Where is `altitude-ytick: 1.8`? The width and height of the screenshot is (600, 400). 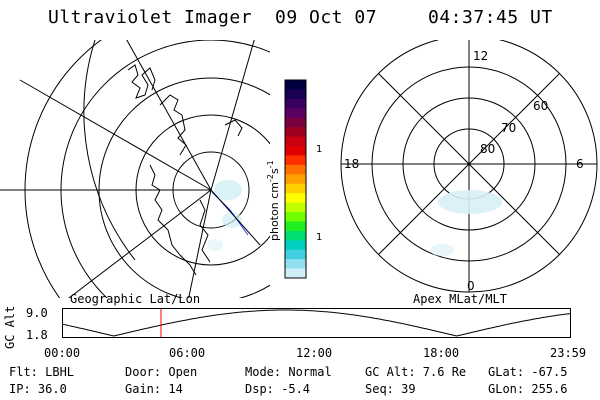
altitude-ytick: 1.8 is located at coordinates (37, 335).